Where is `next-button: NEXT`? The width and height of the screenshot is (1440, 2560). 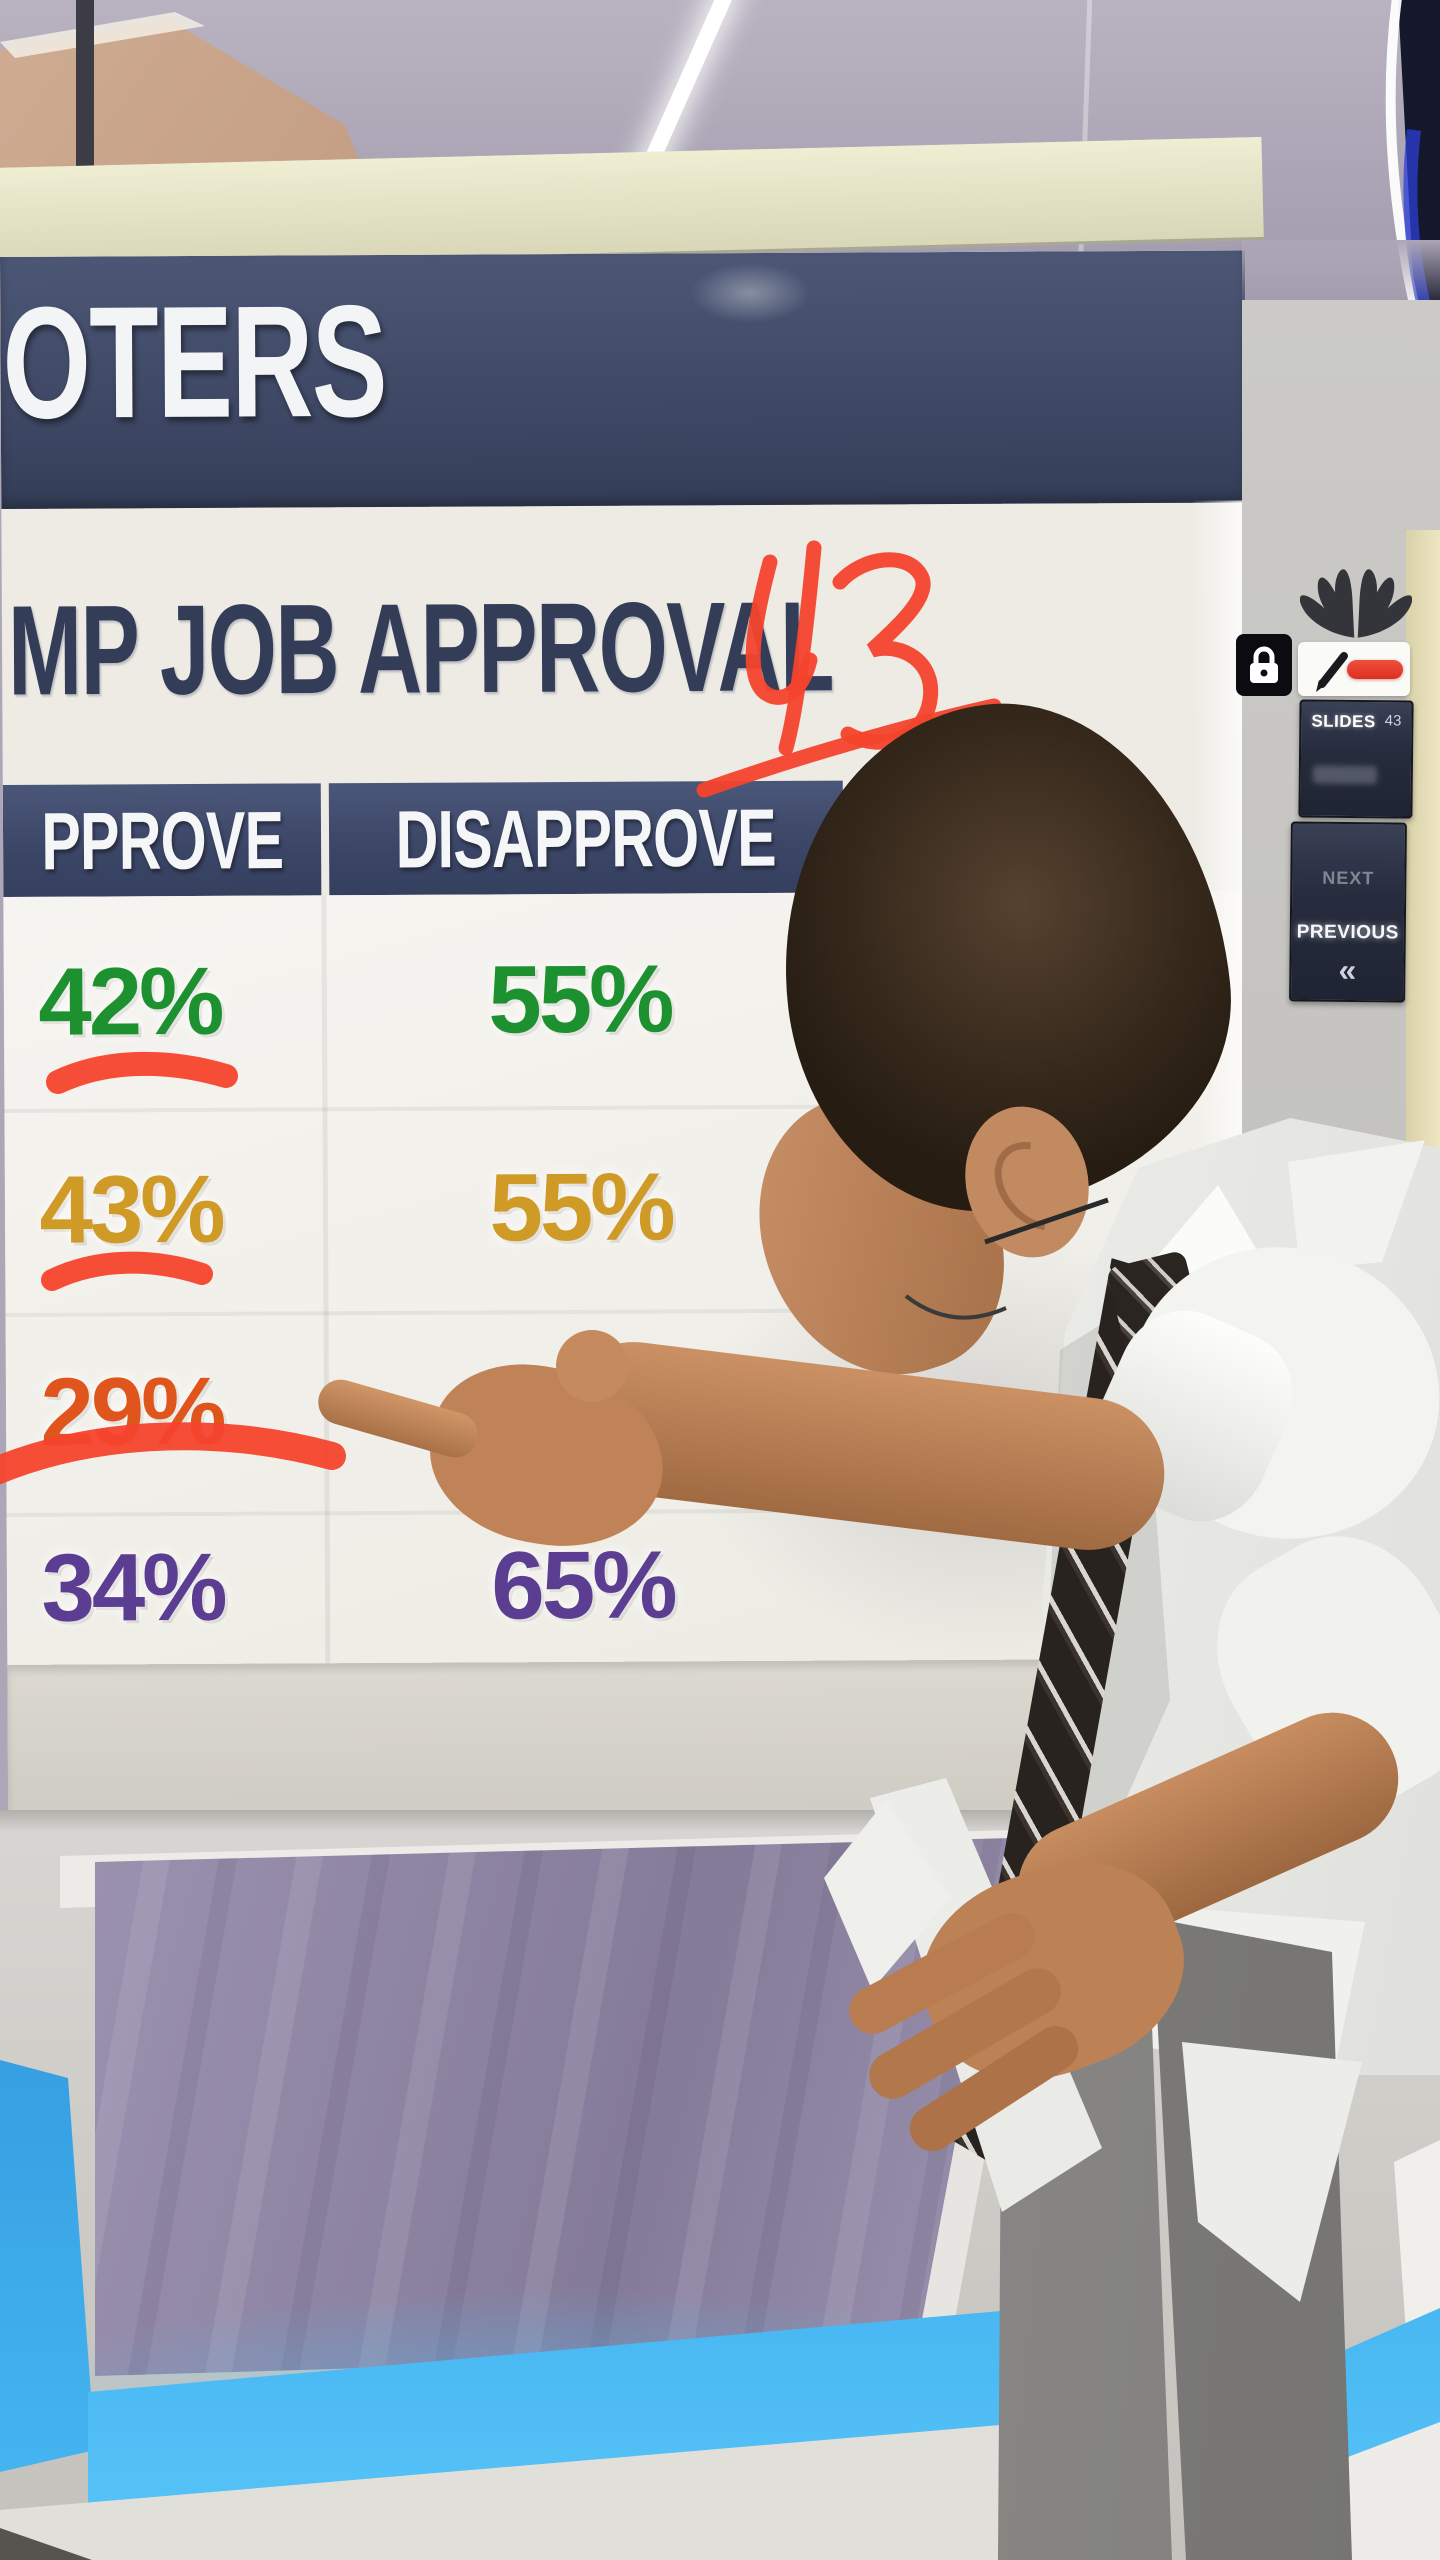
next-button: NEXT is located at coordinates (1348, 878).